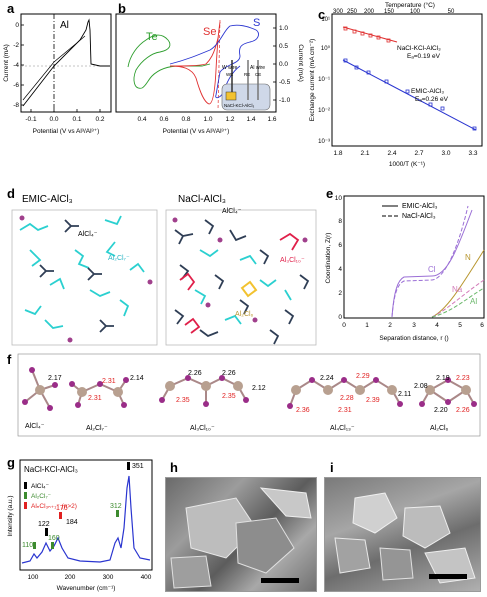 The width and height of the screenshot is (487, 597). What do you see at coordinates (31, 119) in the screenshot?
I see `svg-text: -0.1` at bounding box center [31, 119].